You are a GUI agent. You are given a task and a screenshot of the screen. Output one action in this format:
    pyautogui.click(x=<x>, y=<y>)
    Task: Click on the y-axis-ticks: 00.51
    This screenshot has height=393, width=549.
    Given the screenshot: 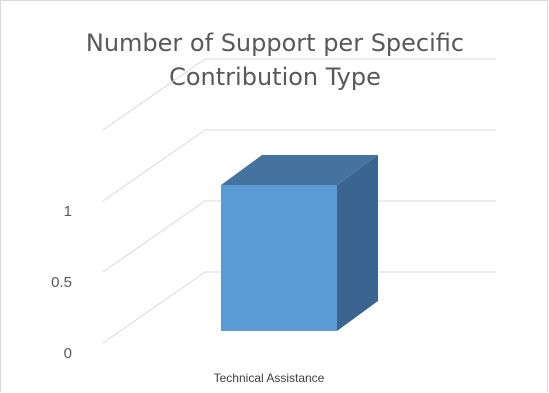 What is the action you would take?
    pyautogui.click(x=61, y=282)
    